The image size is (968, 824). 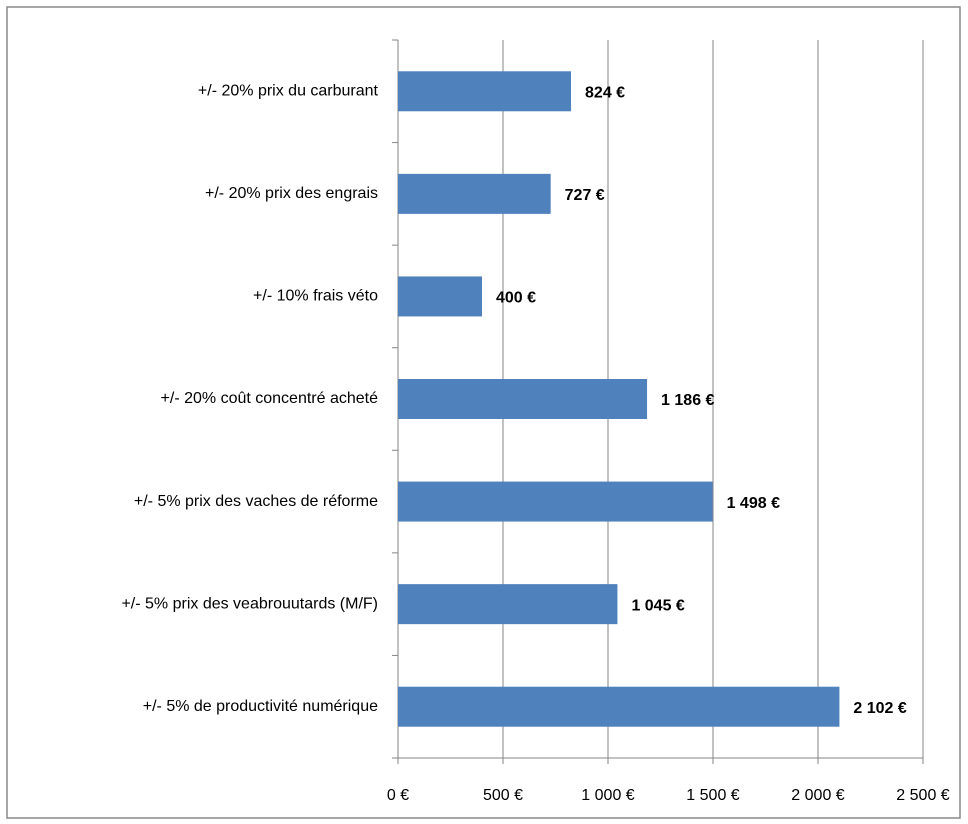 I want to click on y-tick-label: +/- 10% frais véto, so click(x=315, y=296).